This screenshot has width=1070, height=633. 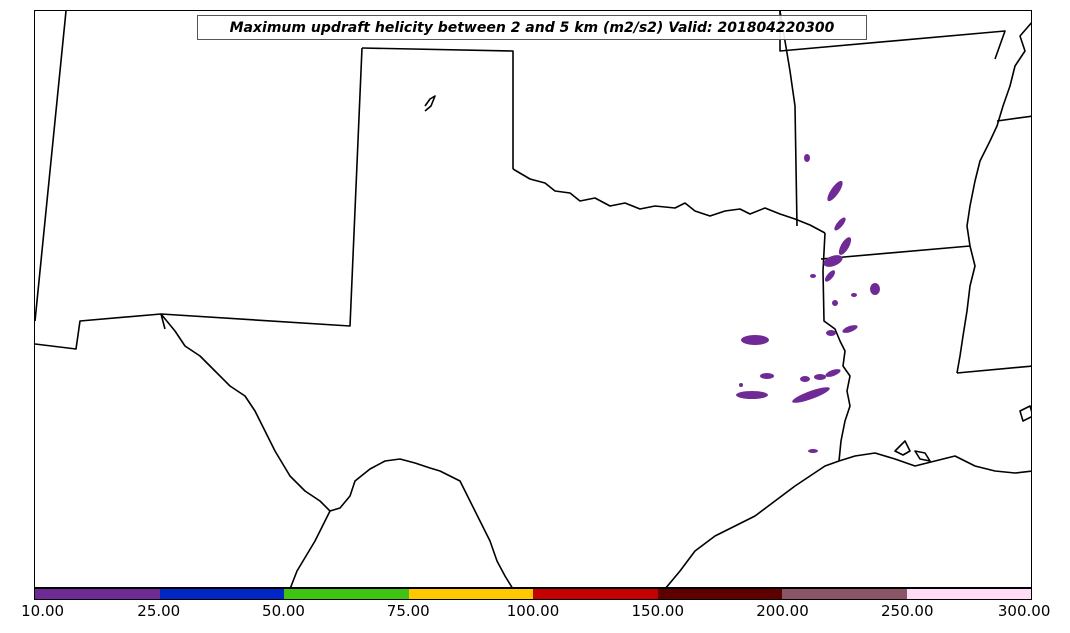 I want to click on oklahoma-west-border, so click(x=437, y=108).